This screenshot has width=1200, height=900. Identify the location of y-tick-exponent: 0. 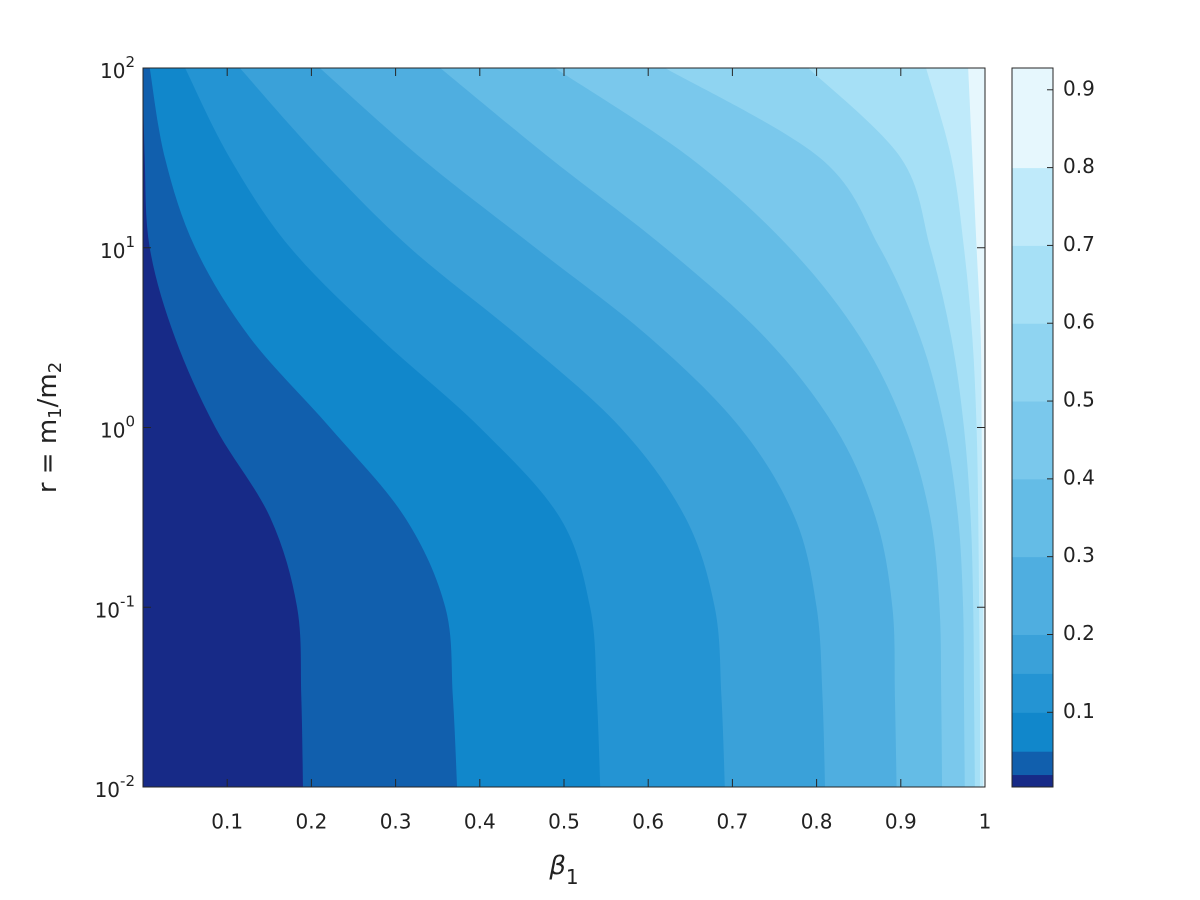
(130, 421).